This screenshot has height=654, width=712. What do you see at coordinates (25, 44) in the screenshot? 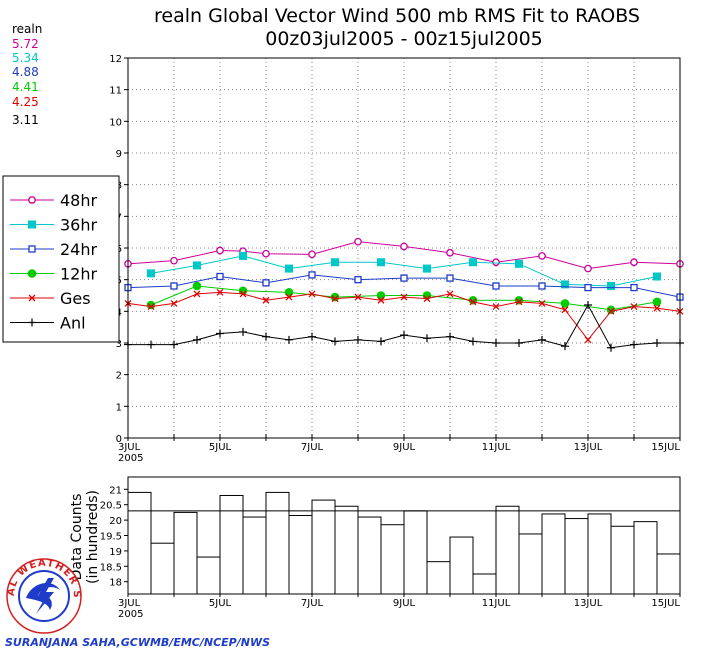
I see `stat-48hr: 5.72` at bounding box center [25, 44].